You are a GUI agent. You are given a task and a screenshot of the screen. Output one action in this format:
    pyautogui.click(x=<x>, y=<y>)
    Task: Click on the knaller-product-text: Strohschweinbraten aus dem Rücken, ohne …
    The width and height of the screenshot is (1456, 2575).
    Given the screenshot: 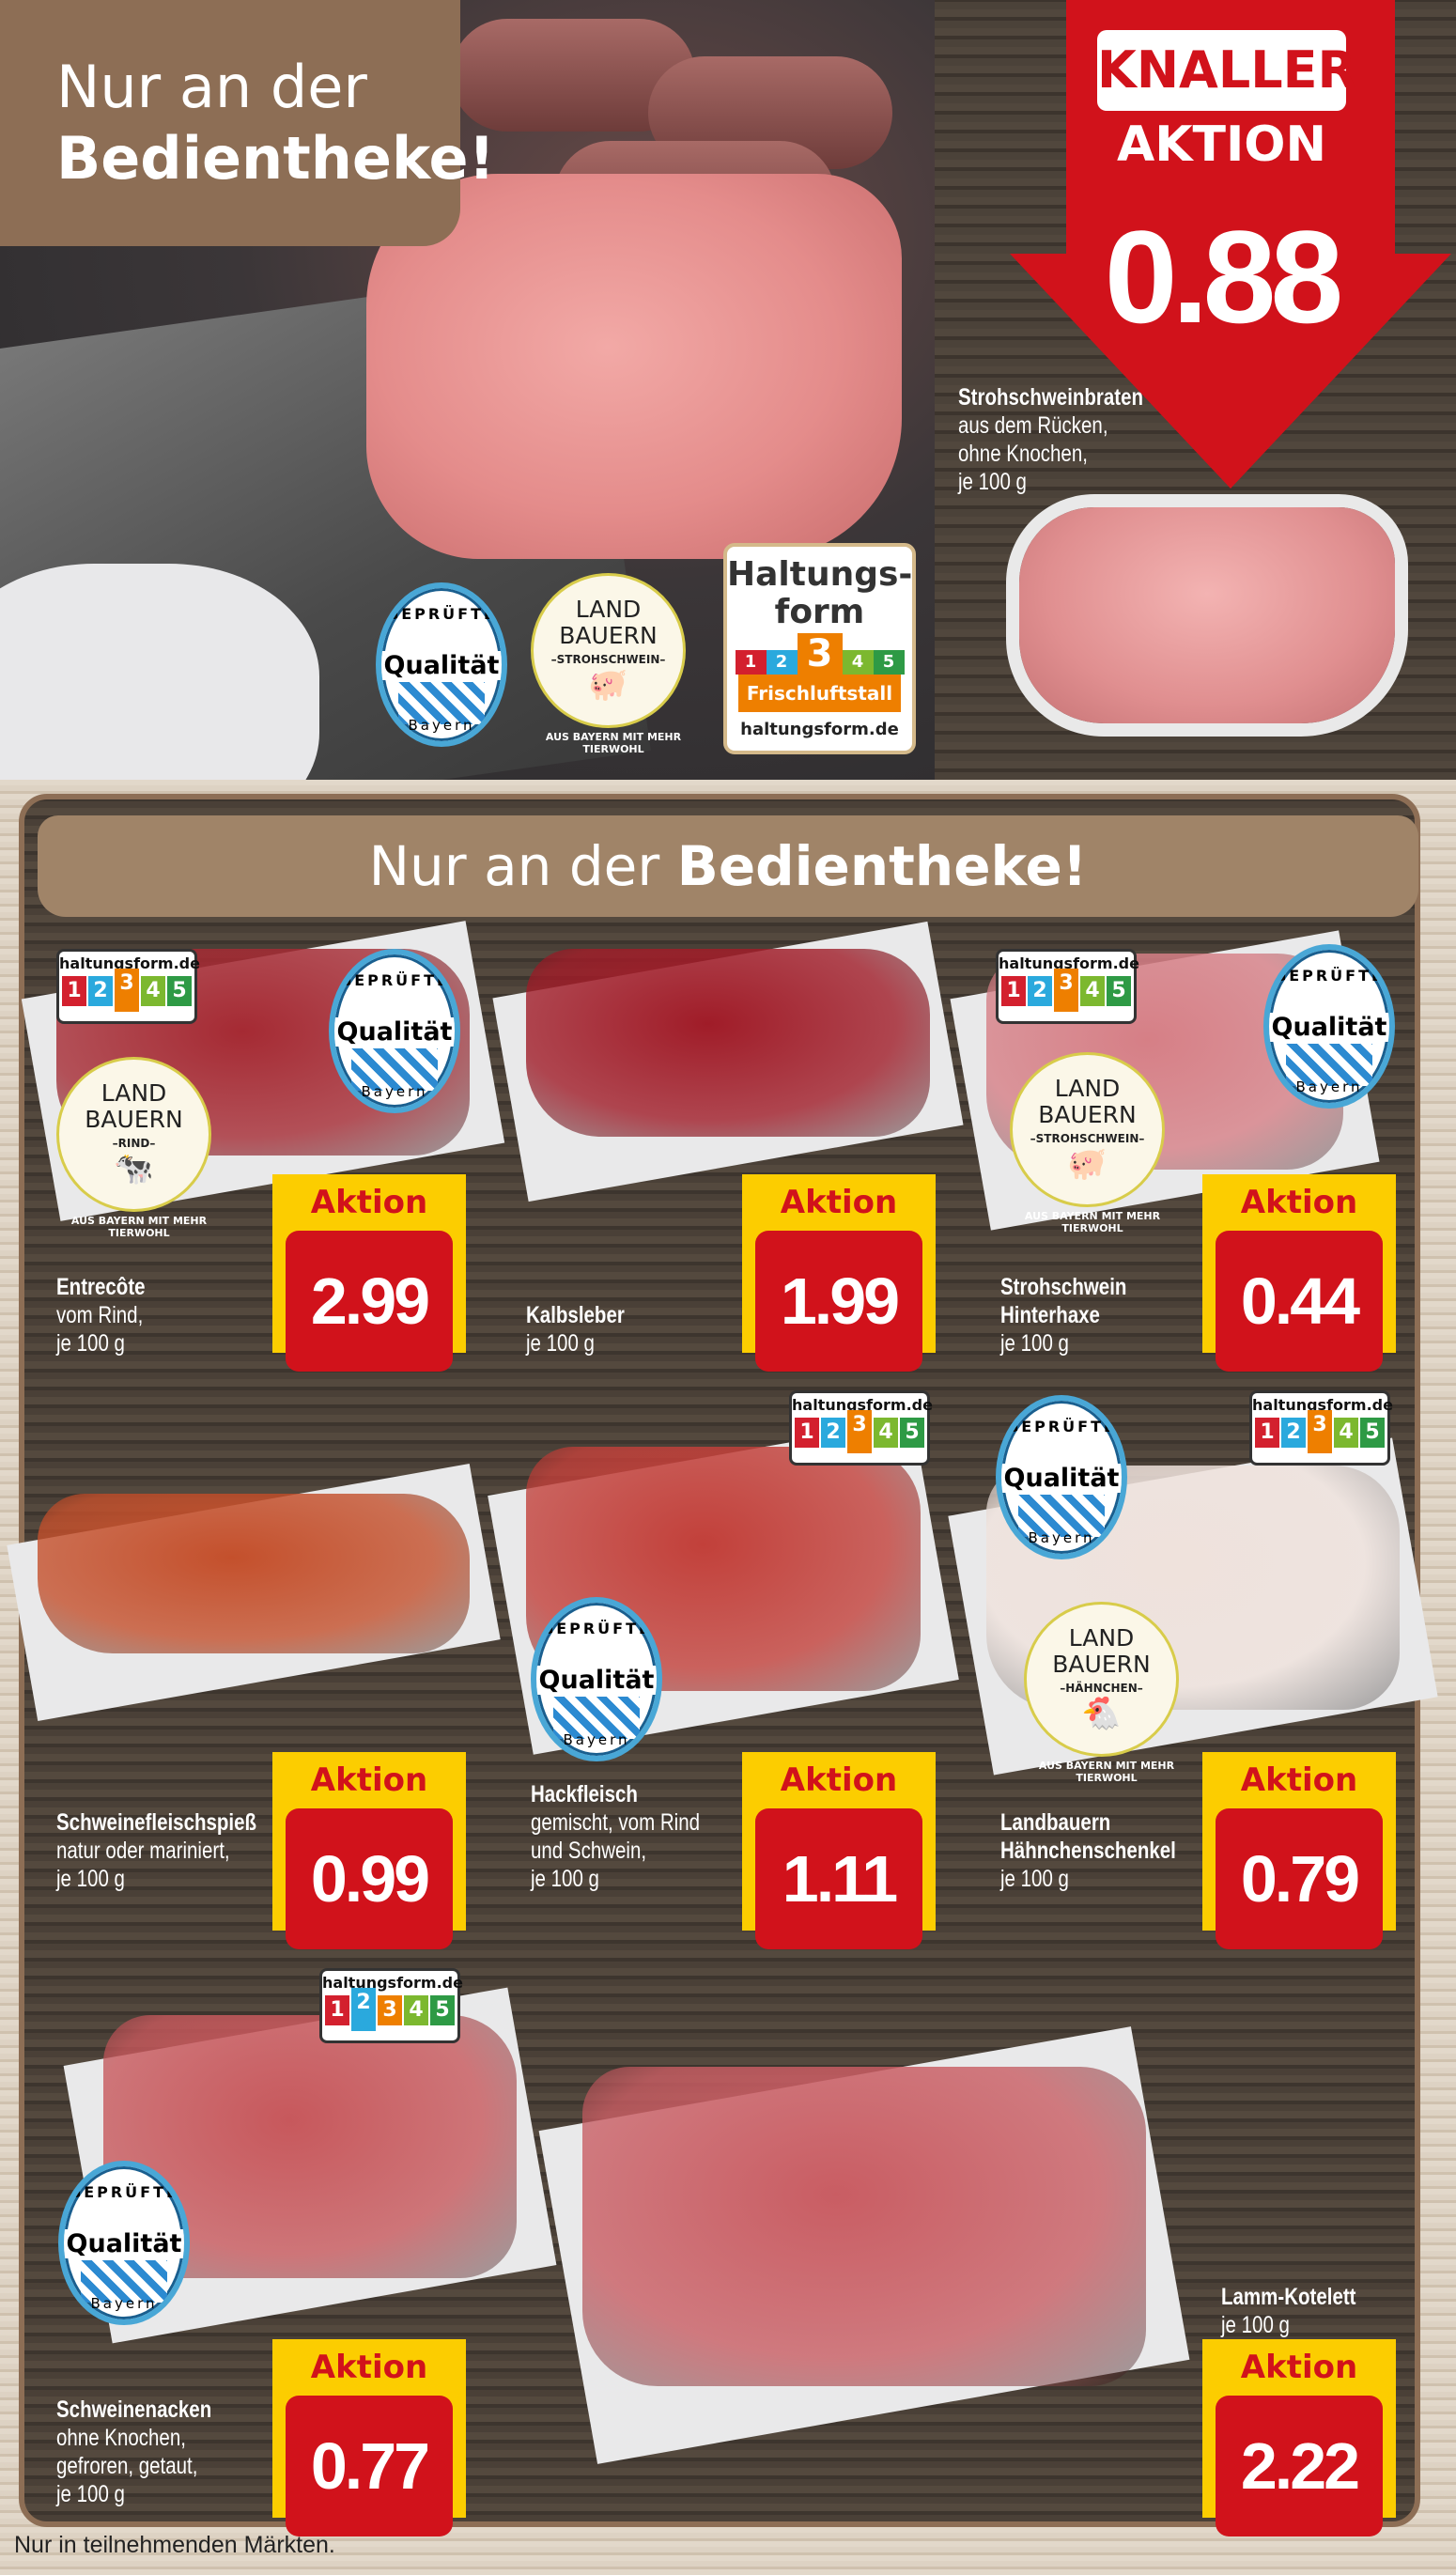 What is the action you would take?
    pyautogui.click(x=1050, y=439)
    